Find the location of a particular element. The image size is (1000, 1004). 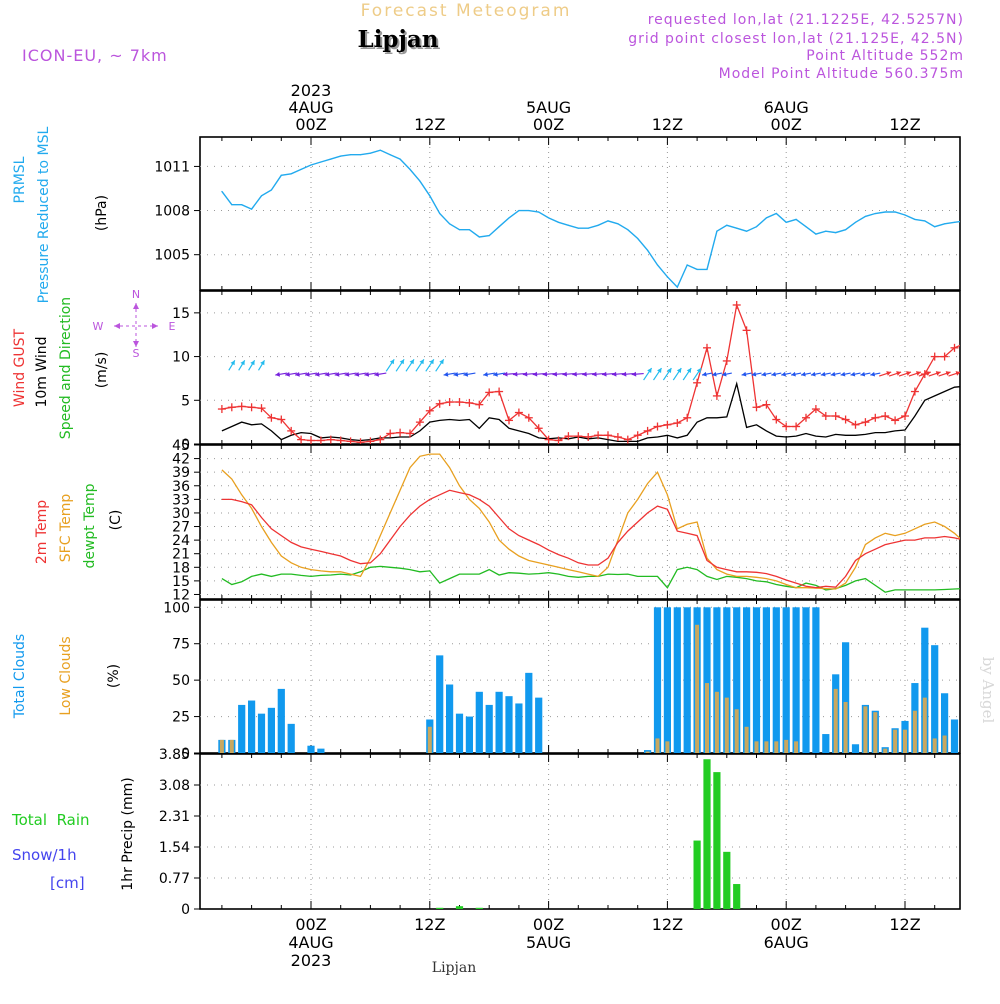

watermark: by Angel is located at coordinates (988, 690).